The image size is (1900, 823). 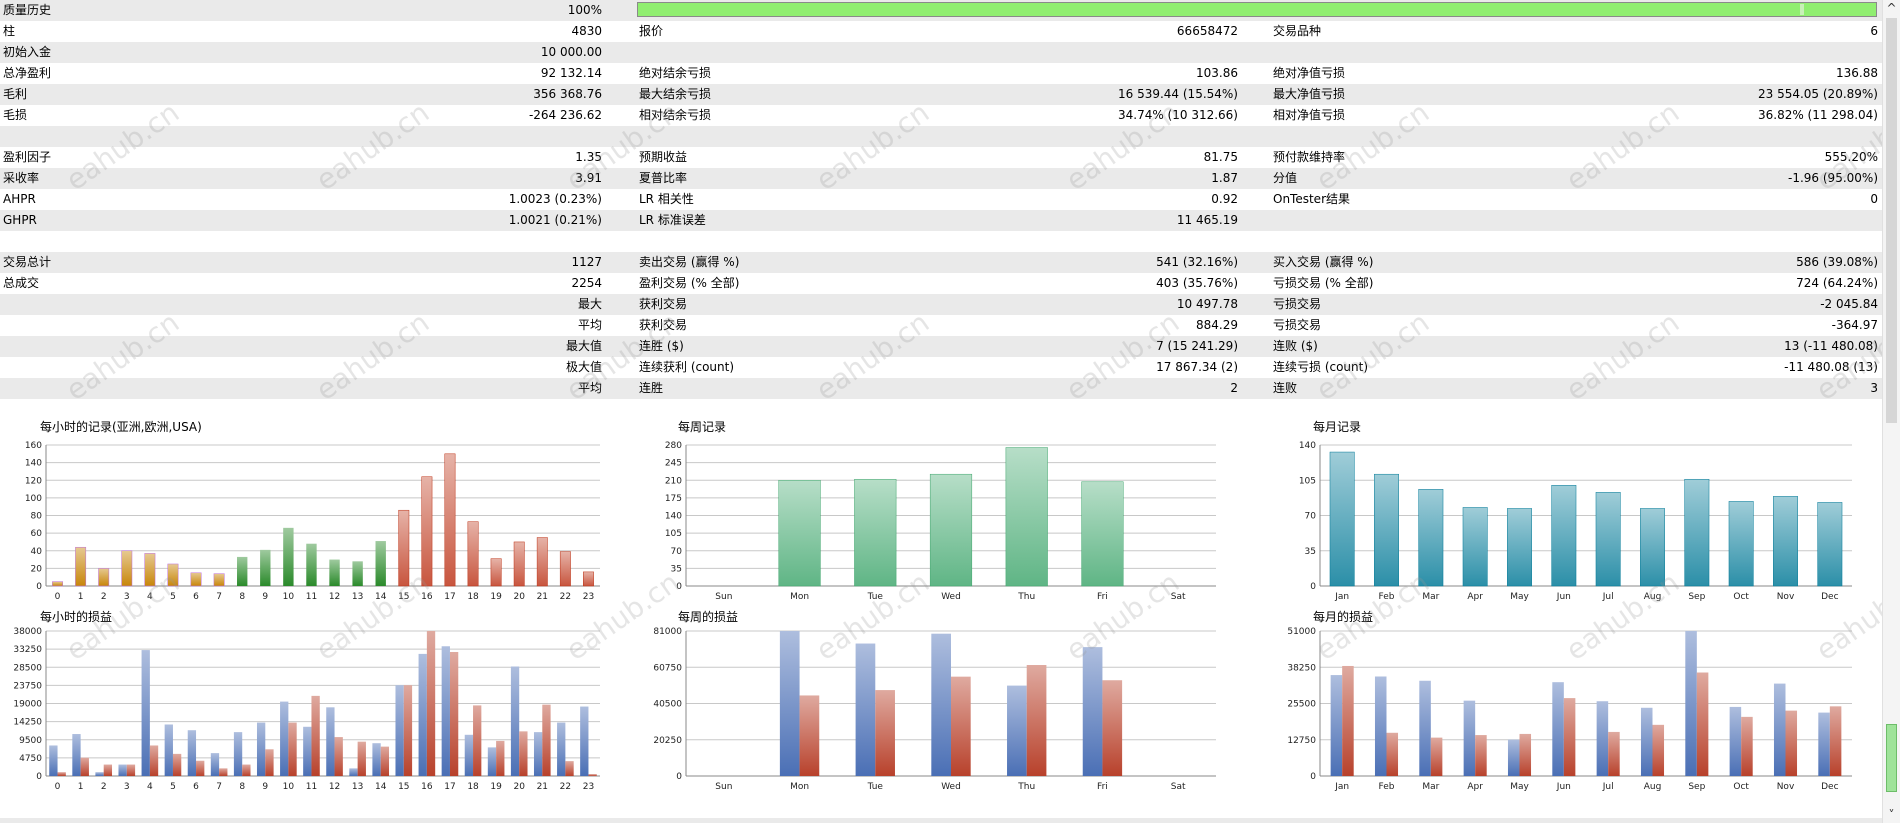 What do you see at coordinates (941, 73) in the screenshot?
I see `stat-row: 总净盈利 92 132.14 绝对结余亏损 103.86 绝对净值亏损 136.88` at bounding box center [941, 73].